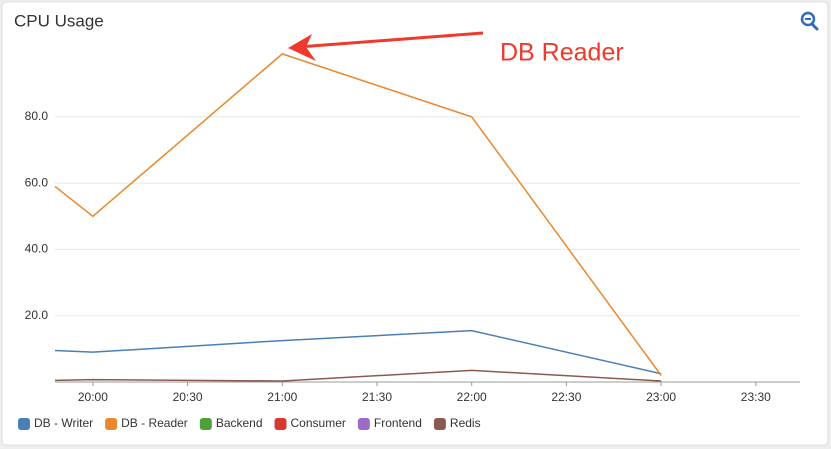  What do you see at coordinates (377, 397) in the screenshot?
I see `x-tick-label: 21:30` at bounding box center [377, 397].